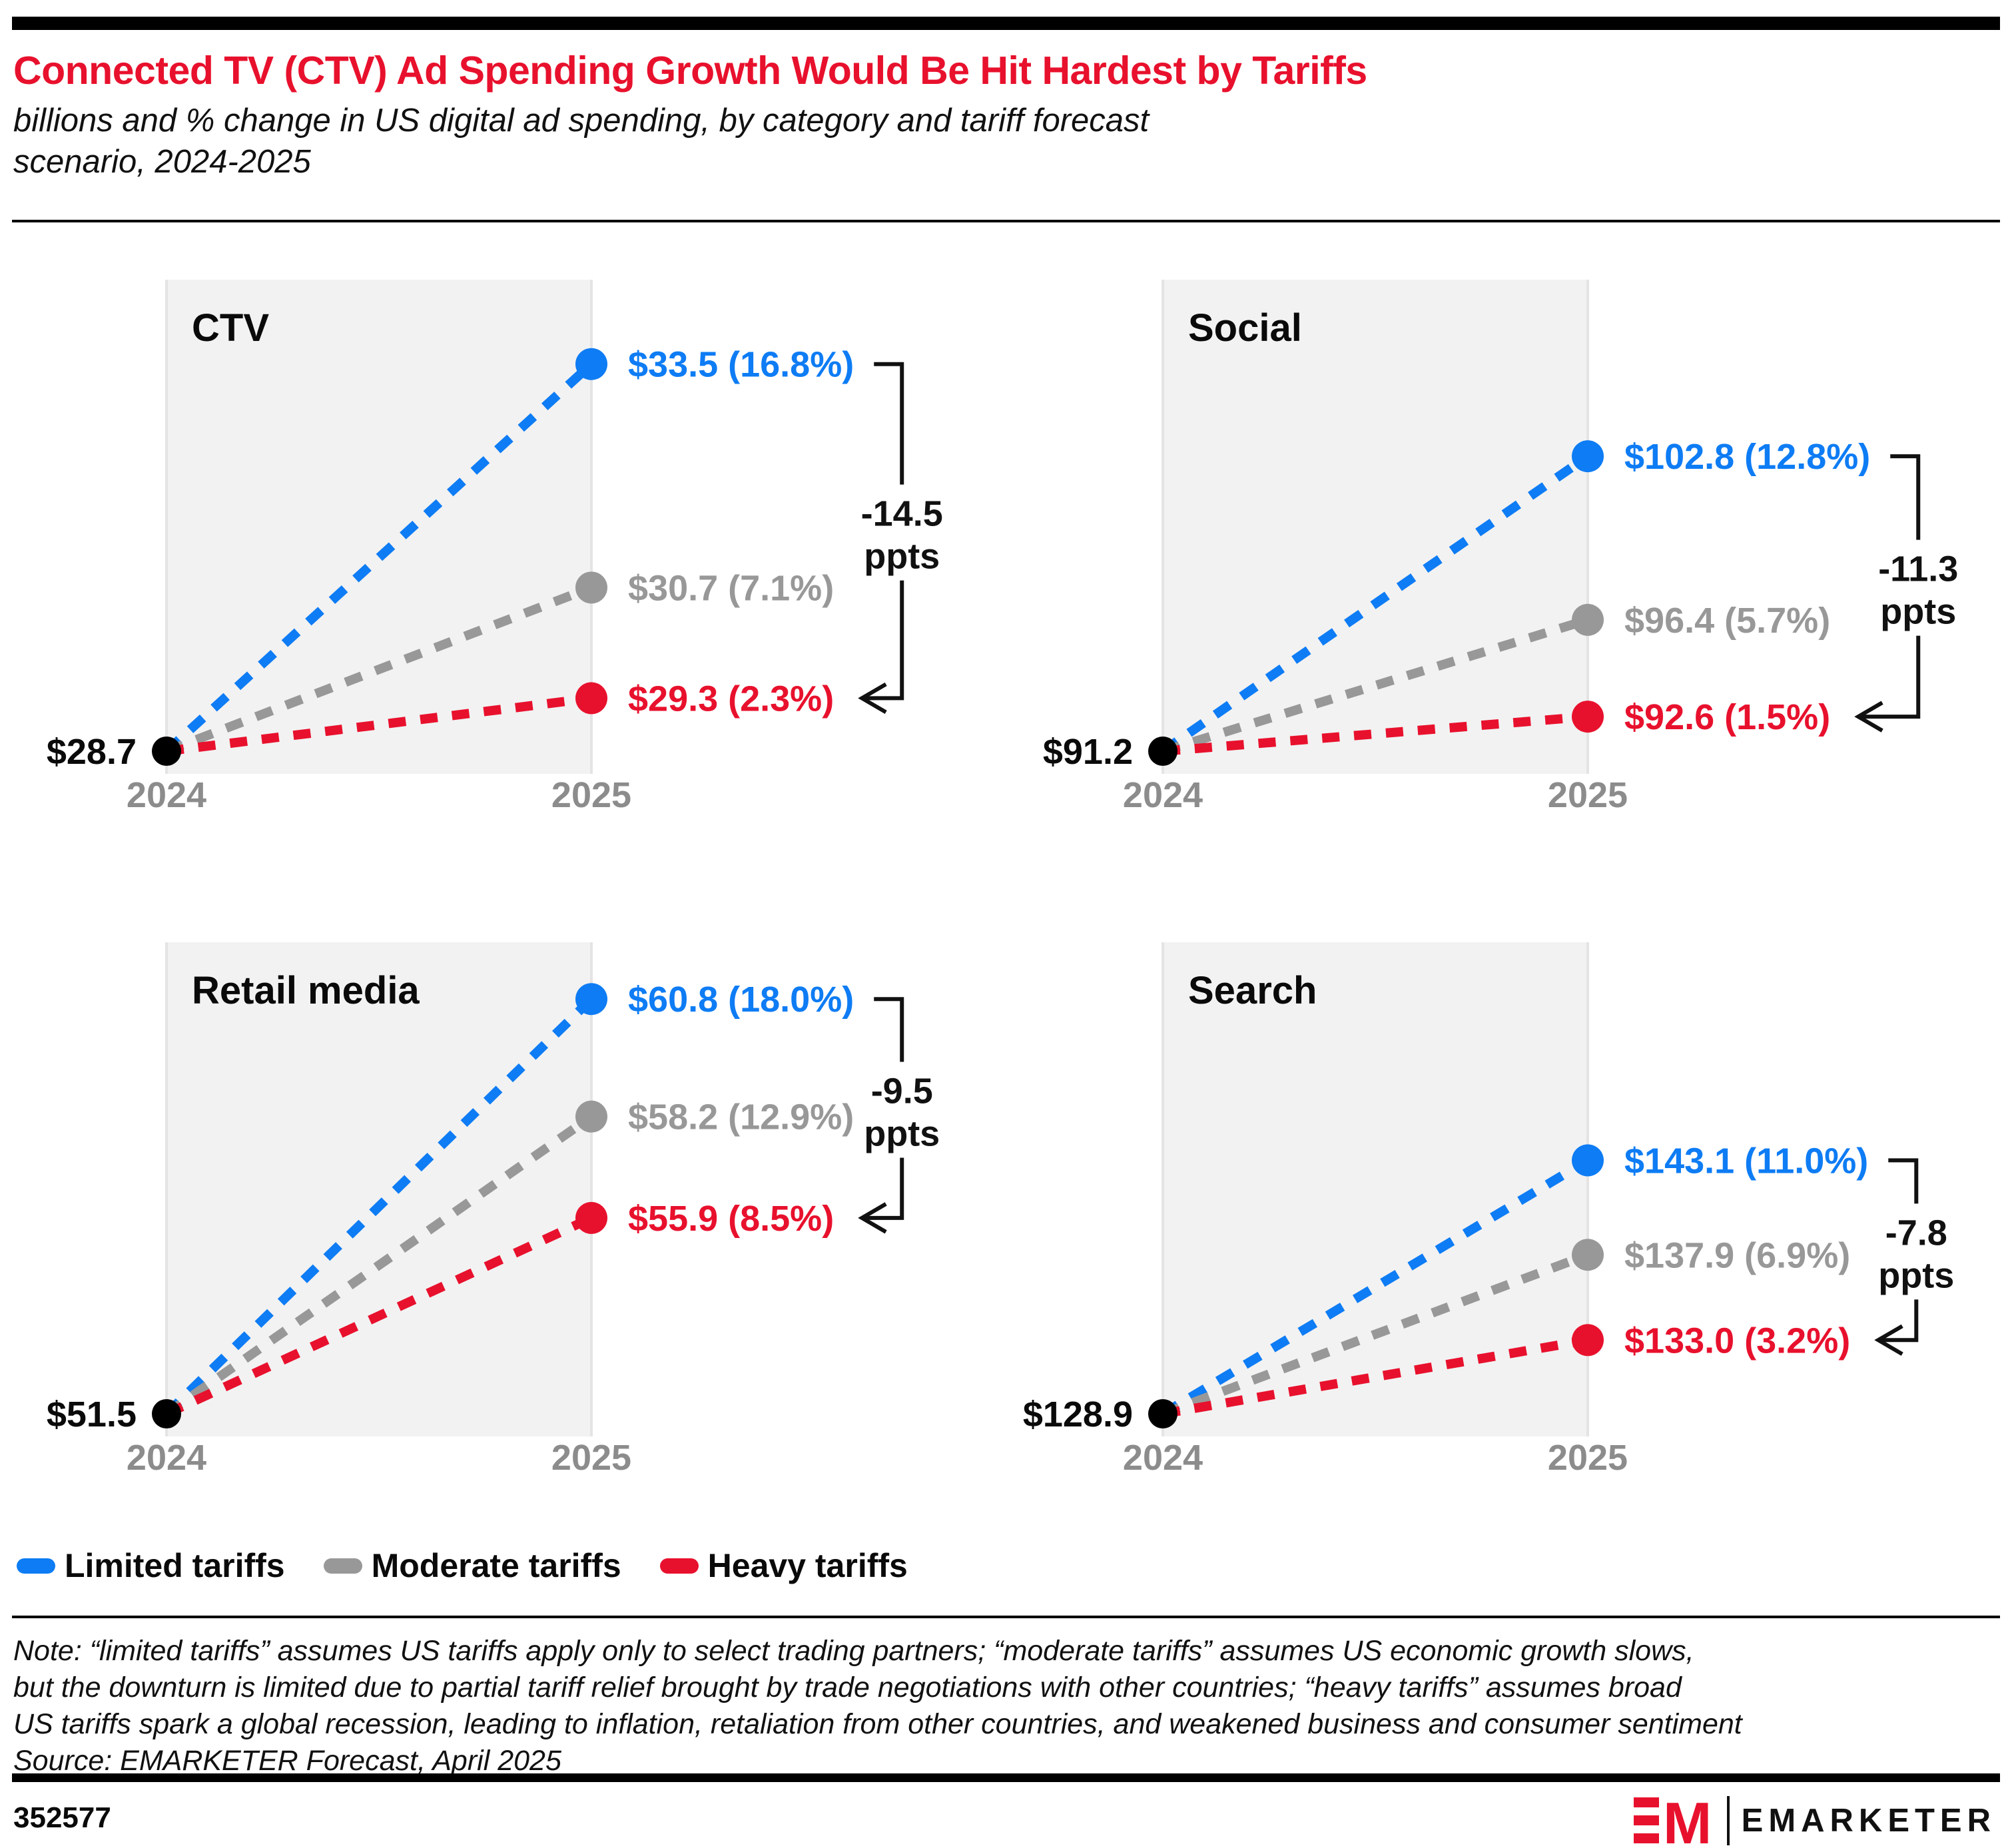 Image resolution: width=2012 pixels, height=1848 pixels. What do you see at coordinates (1727, 717) in the screenshot?
I see `end-value-label-heavy-tariffs: $92.6 (1.5%)` at bounding box center [1727, 717].